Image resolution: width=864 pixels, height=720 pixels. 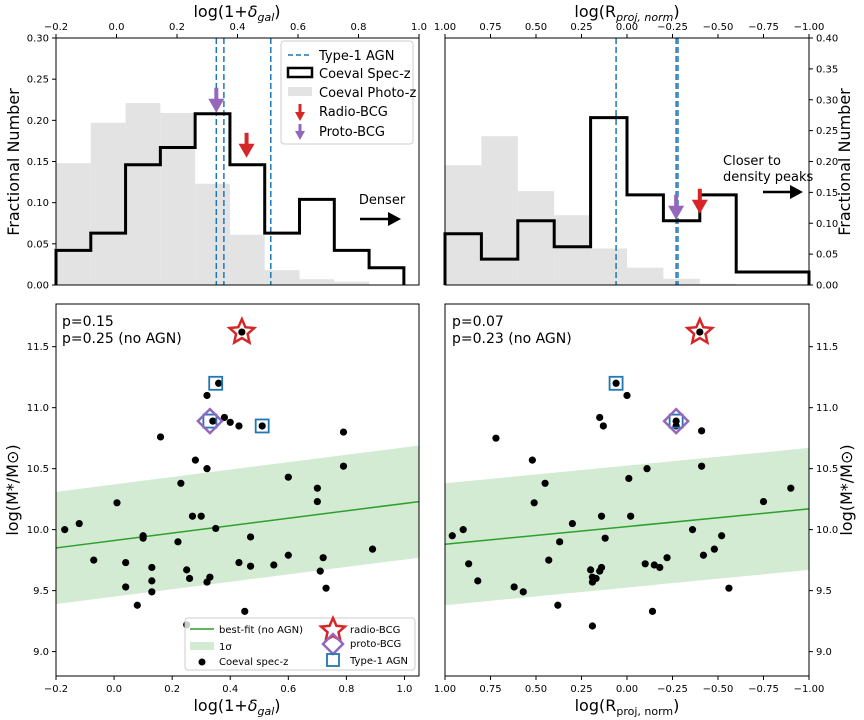 I want to click on y-tick-label: 10.0, so click(x=827, y=530).